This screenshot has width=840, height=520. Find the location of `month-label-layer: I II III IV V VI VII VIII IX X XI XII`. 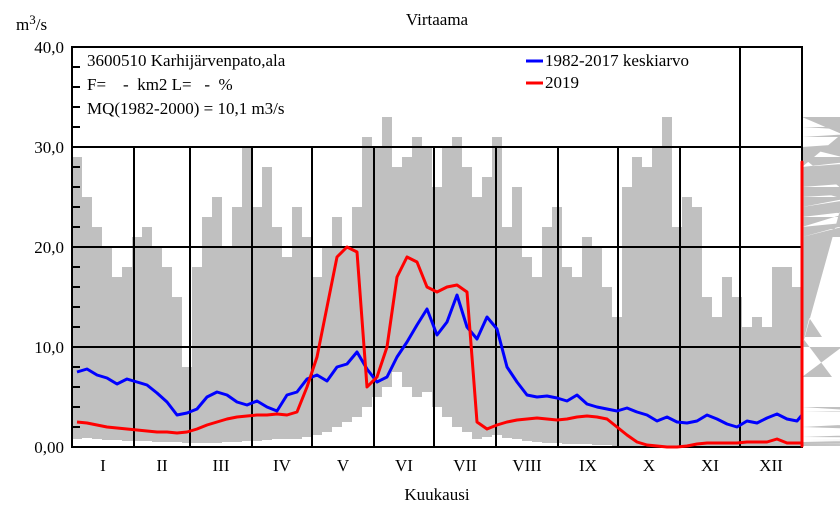

month-label-layer: I II III IV V VI VII VIII IX X XI XII is located at coordinates (441, 465).